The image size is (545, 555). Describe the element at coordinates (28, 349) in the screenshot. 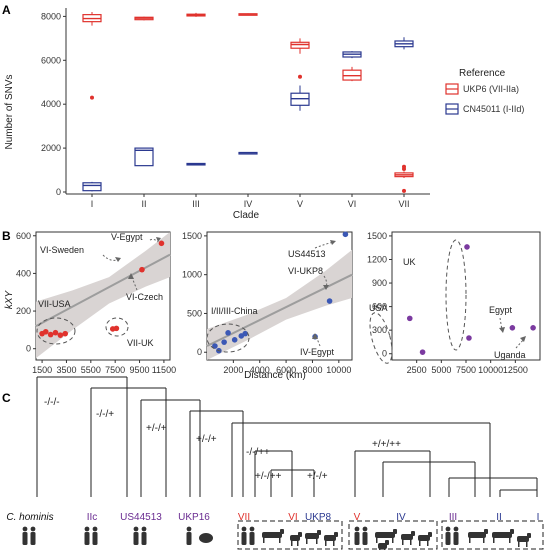

I see `pb1-ytick-label: 0` at that location.